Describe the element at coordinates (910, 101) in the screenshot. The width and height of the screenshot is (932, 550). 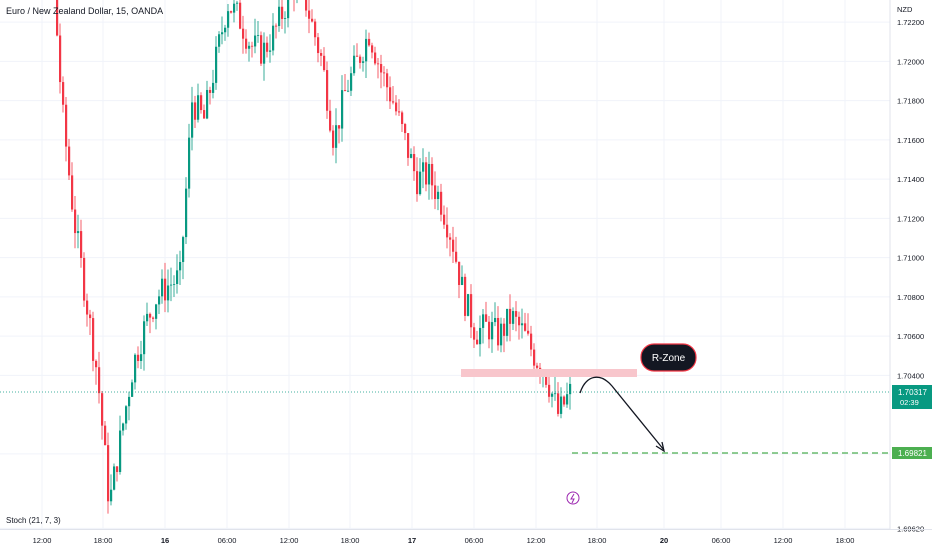
I see `price-tick-label: 1.71800` at that location.